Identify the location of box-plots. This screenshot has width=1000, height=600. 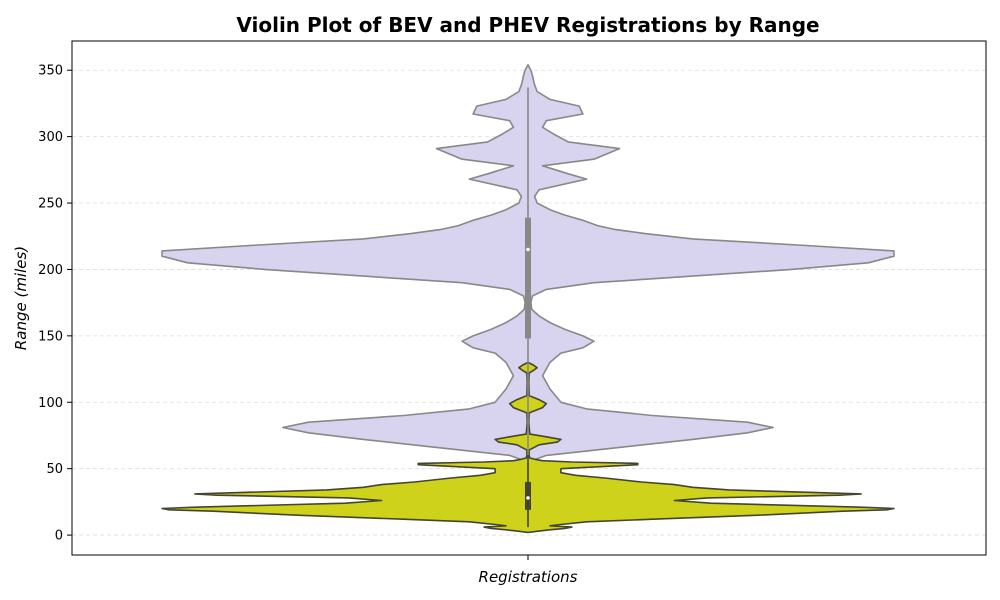
(528, 307).